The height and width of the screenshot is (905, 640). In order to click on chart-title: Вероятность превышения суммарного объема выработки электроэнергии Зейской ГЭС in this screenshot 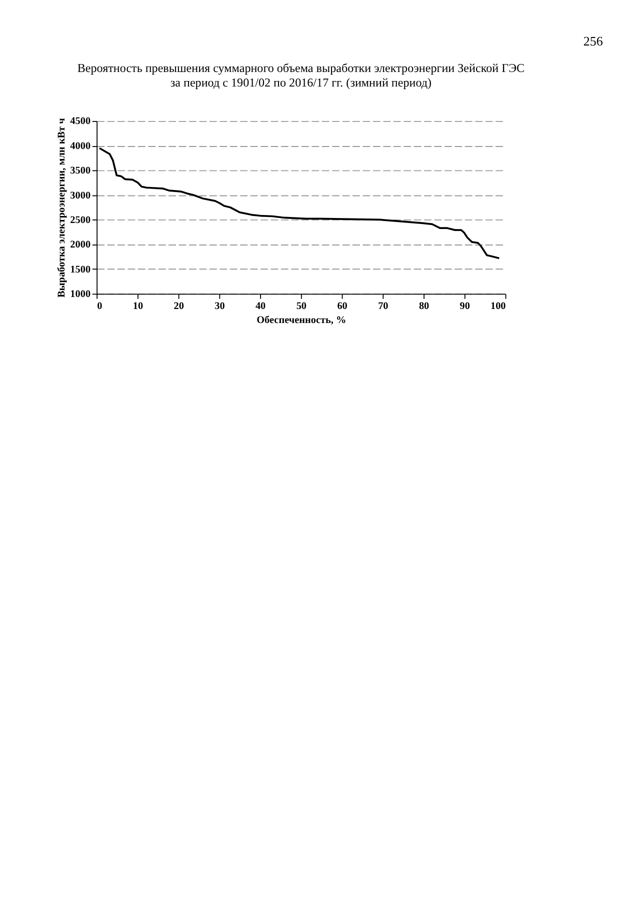, I will do `click(301, 67)`.